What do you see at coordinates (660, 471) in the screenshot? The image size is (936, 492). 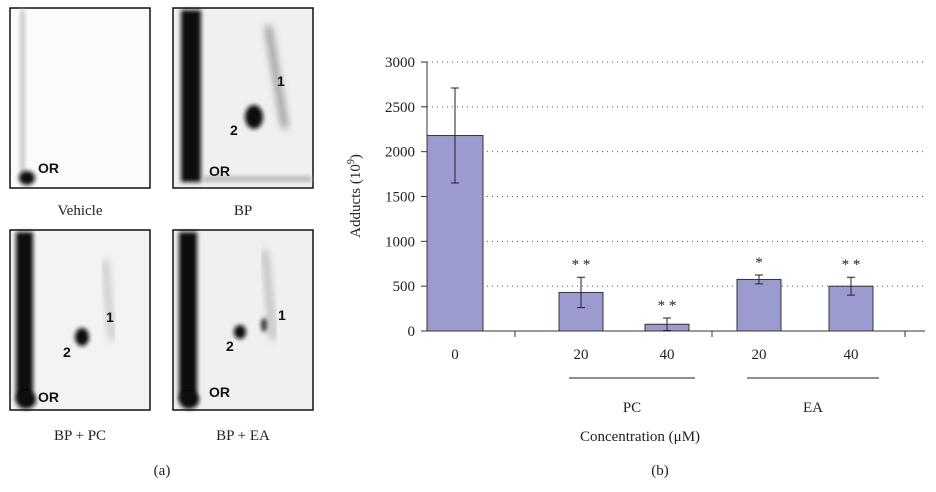 I see `panel-label: (b)` at bounding box center [660, 471].